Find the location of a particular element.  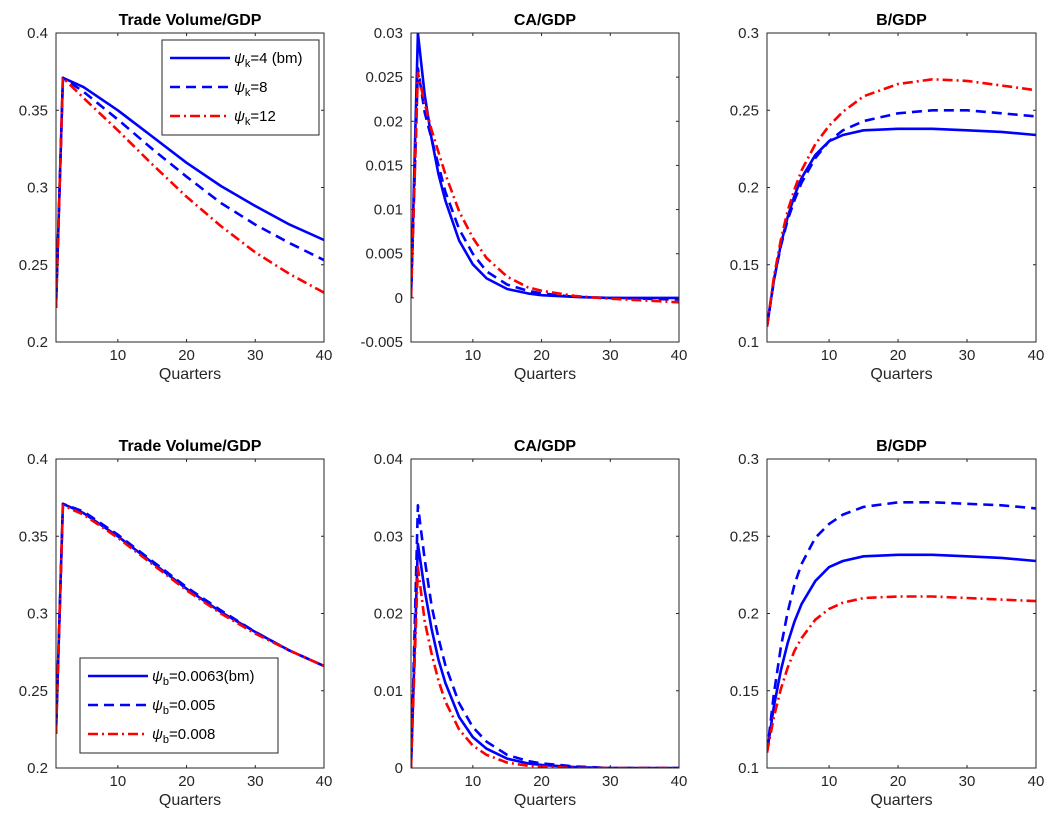

y-tick-label: -0.005 is located at coordinates (381, 342).